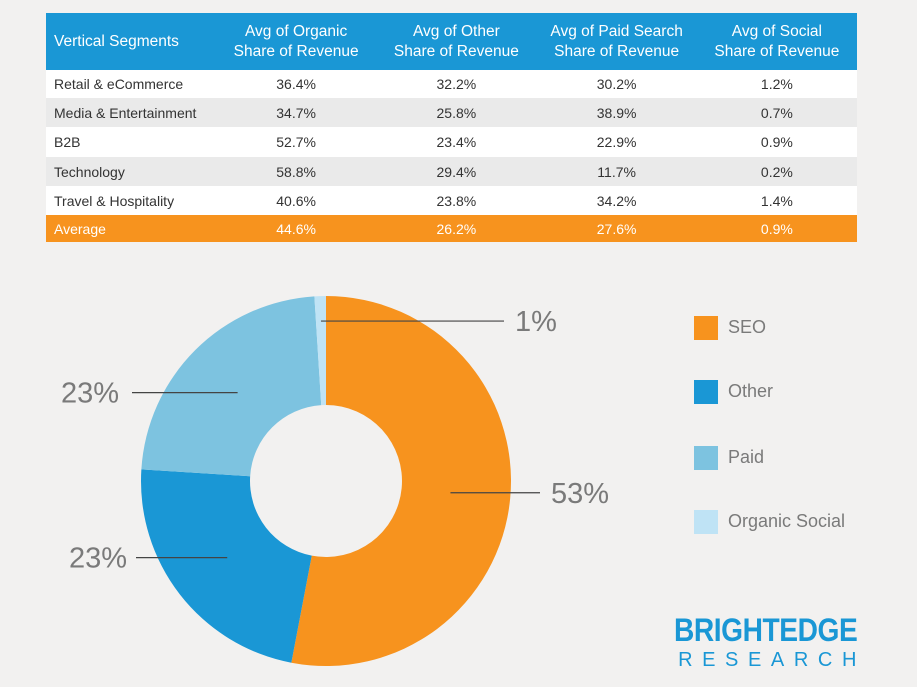 The width and height of the screenshot is (917, 687). What do you see at coordinates (131, 228) in the screenshot?
I see `average-label: Average` at bounding box center [131, 228].